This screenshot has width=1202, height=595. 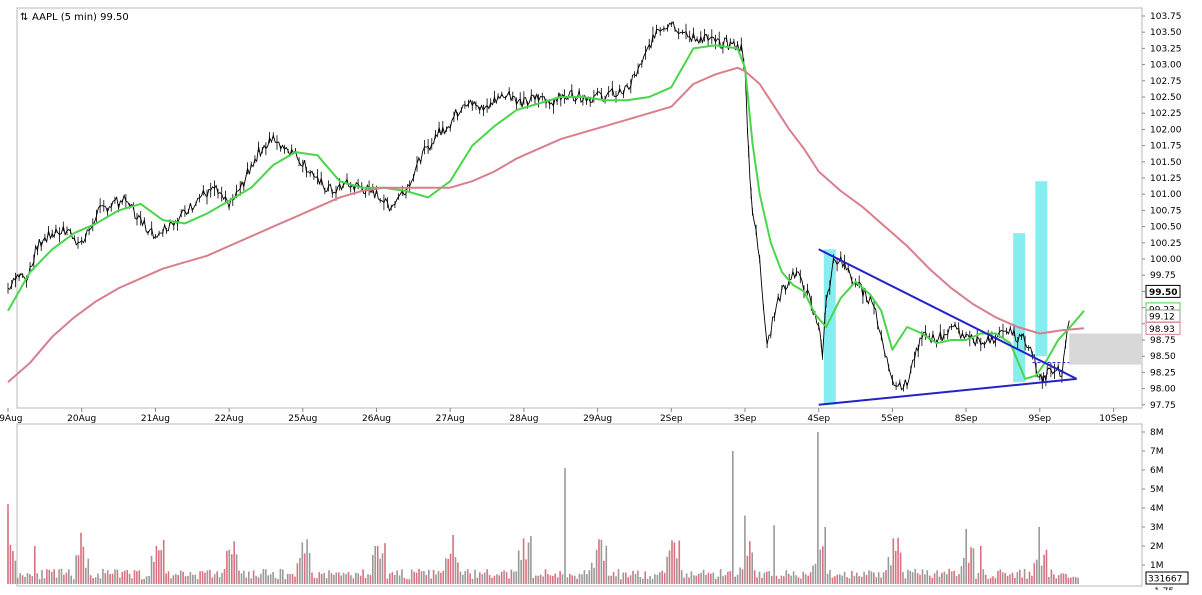 I want to click on y-tick-label: 97.75, so click(x=1163, y=406).